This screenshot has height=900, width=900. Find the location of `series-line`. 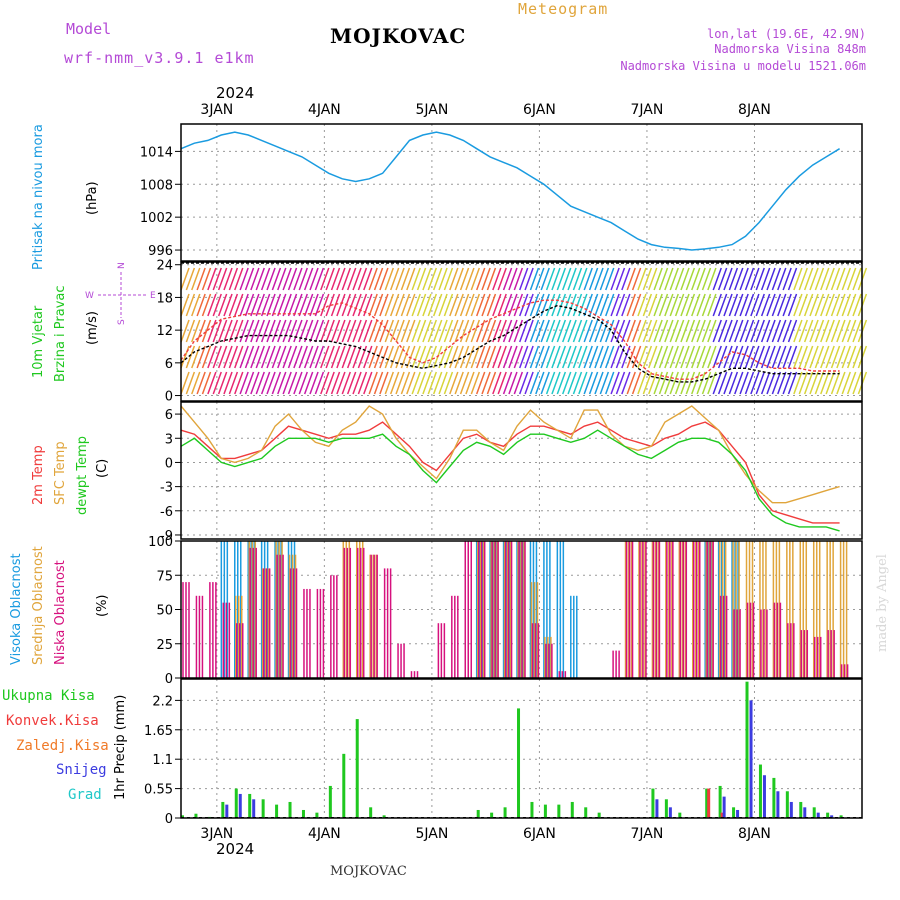

series-line is located at coordinates (510, 472).